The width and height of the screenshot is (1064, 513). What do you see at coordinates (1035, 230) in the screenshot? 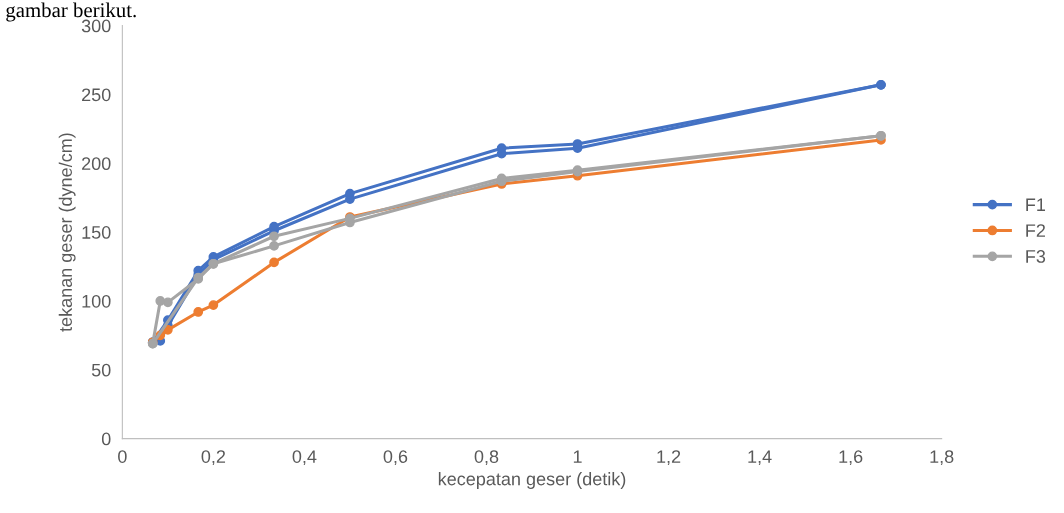
I see `legend-label: F2` at bounding box center [1035, 230].